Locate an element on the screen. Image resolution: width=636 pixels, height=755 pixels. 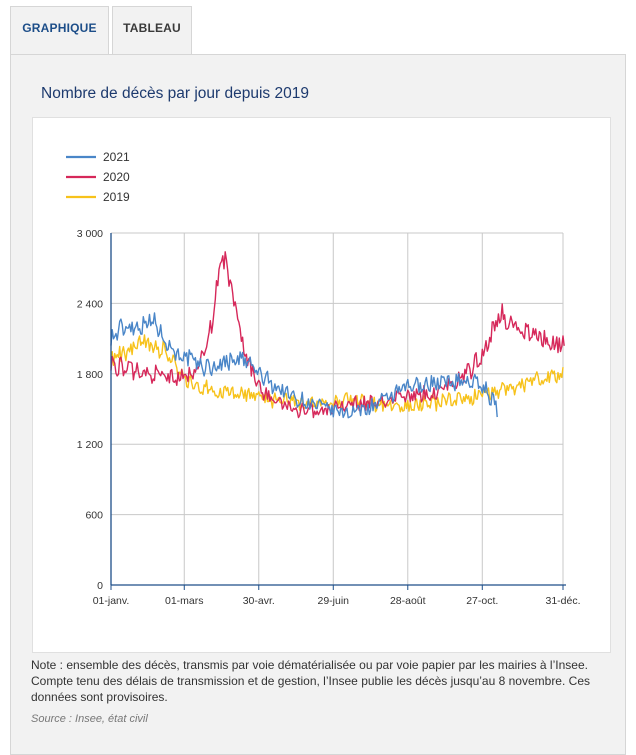
chart-title: Nombre de décès par jour depuis 2019 is located at coordinates (175, 93).